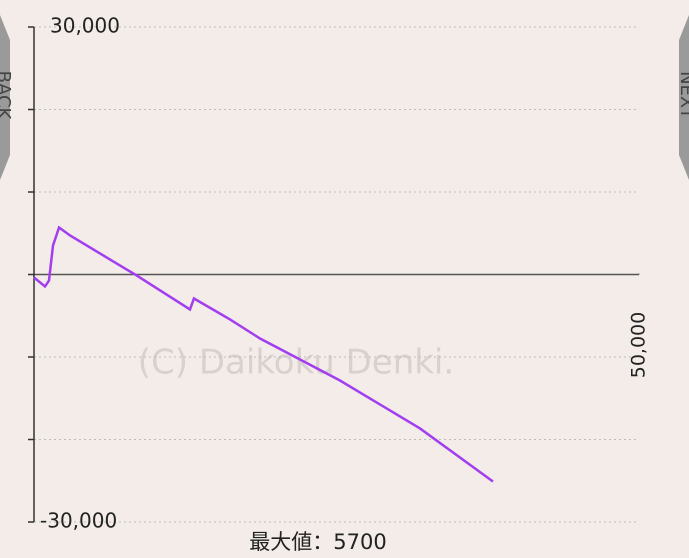  Describe the element at coordinates (296, 363) in the screenshot. I see `watermark: (C) Daikoku Denki.` at that location.